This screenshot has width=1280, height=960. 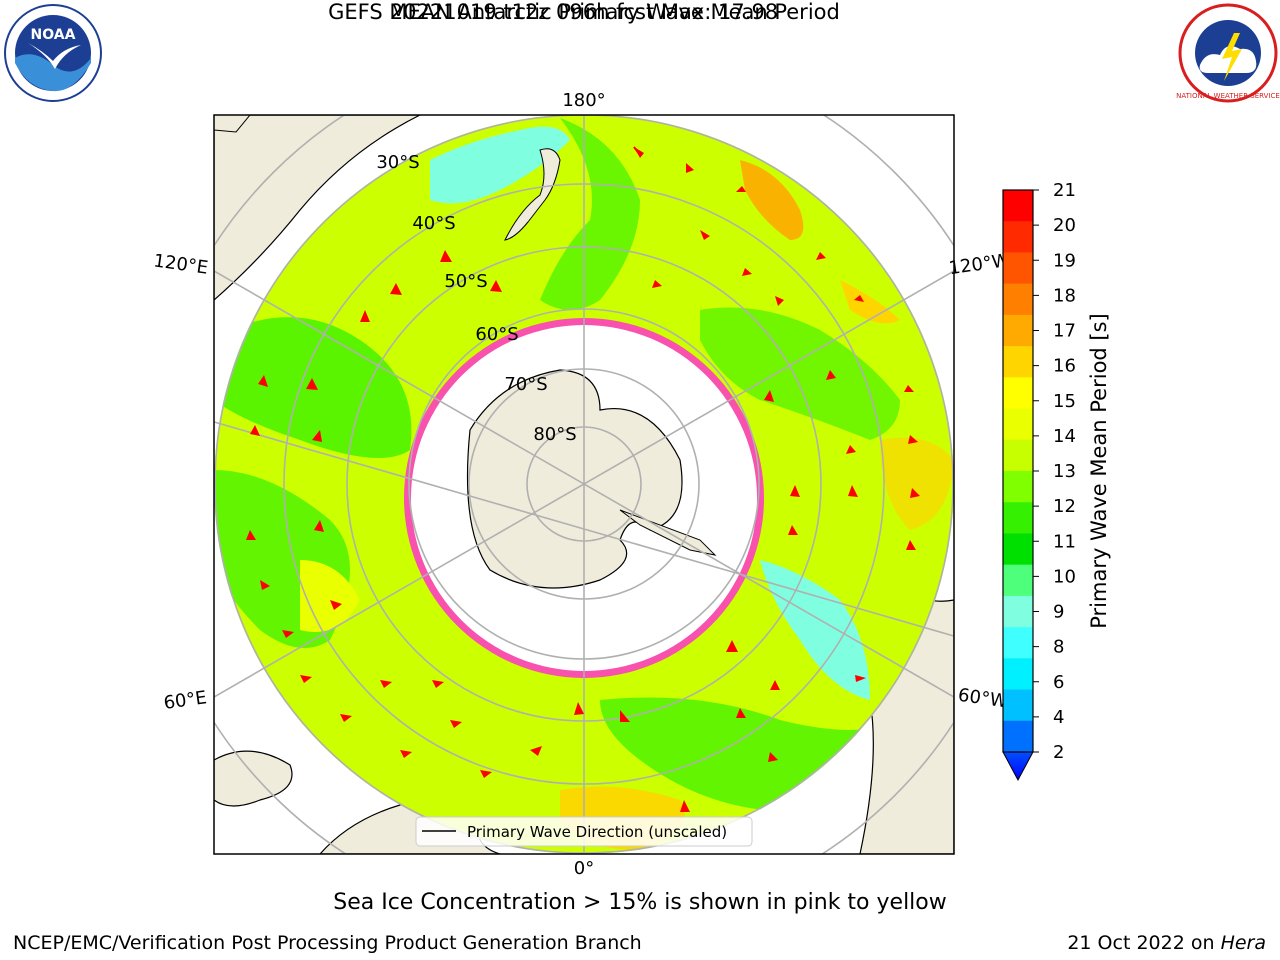 I want to click on colorbar-tick-label: 19, so click(x=1064, y=260).